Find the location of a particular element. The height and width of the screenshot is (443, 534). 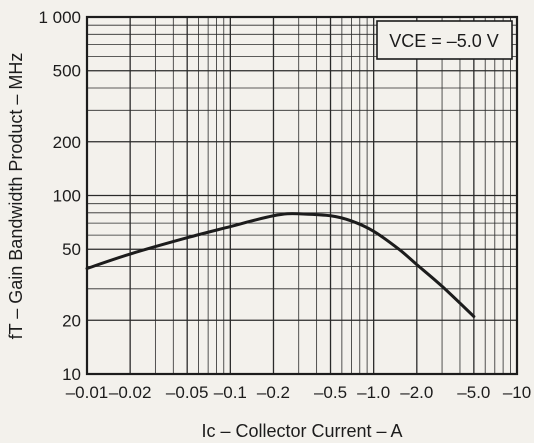

y-tick-label: 20 is located at coordinates (71, 320).